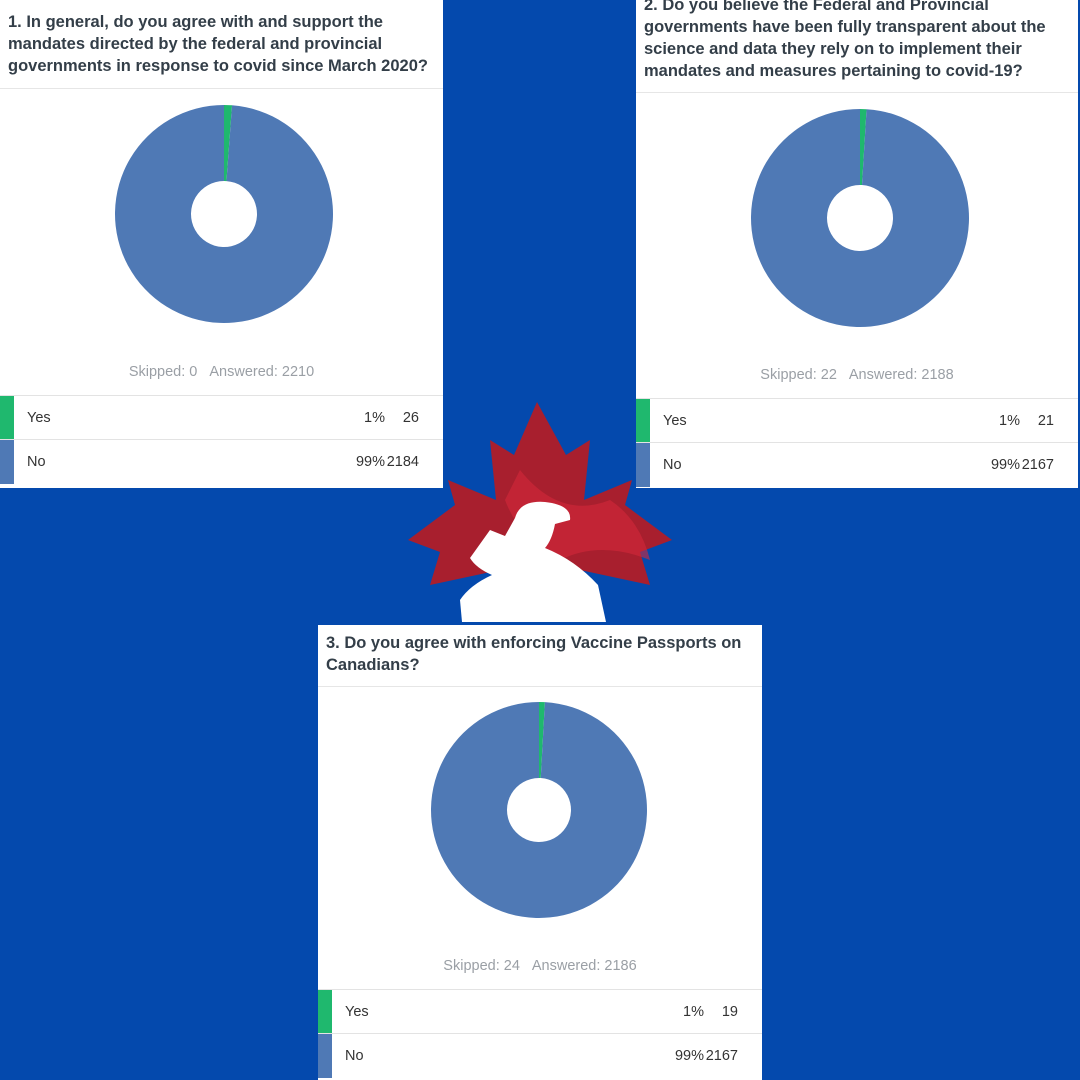  I want to click on answer-count: 21, so click(1045, 421).